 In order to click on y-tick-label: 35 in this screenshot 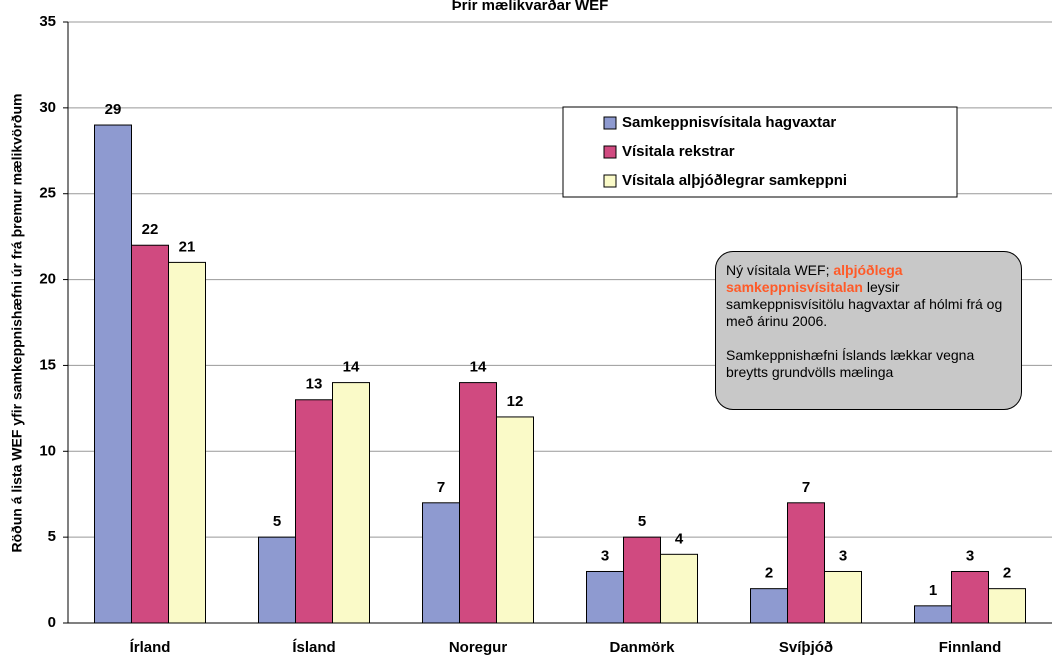, I will do `click(47, 21)`.